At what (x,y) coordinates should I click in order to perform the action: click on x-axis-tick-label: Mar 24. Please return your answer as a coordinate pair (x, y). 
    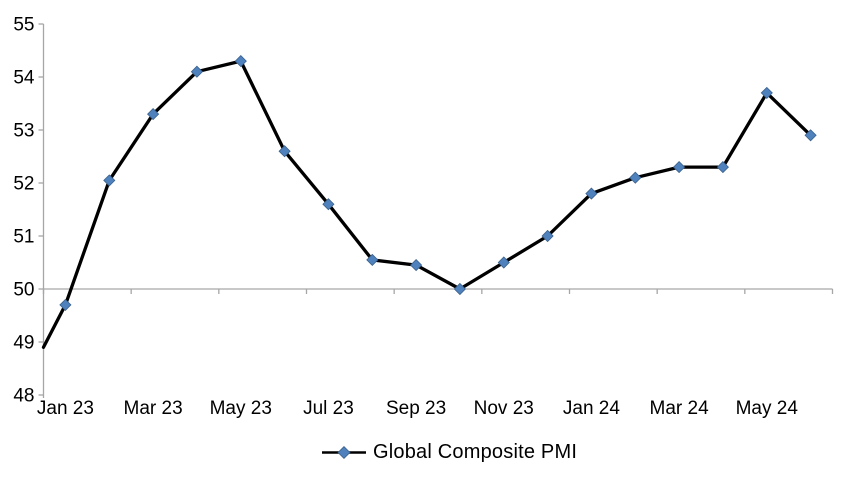
    Looking at the image, I should click on (680, 408).